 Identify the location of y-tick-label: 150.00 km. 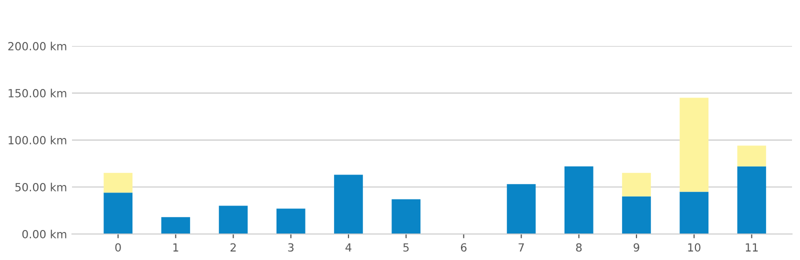
(37, 93).